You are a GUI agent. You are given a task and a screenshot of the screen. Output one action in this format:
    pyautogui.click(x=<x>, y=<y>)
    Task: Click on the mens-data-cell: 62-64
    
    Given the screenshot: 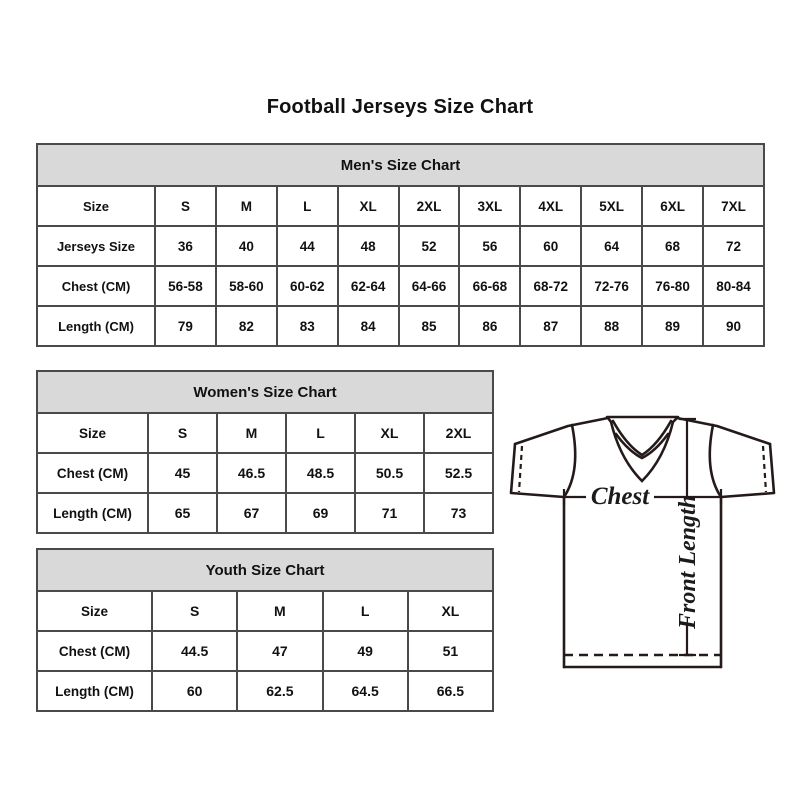 What is the action you would take?
    pyautogui.click(x=368, y=286)
    